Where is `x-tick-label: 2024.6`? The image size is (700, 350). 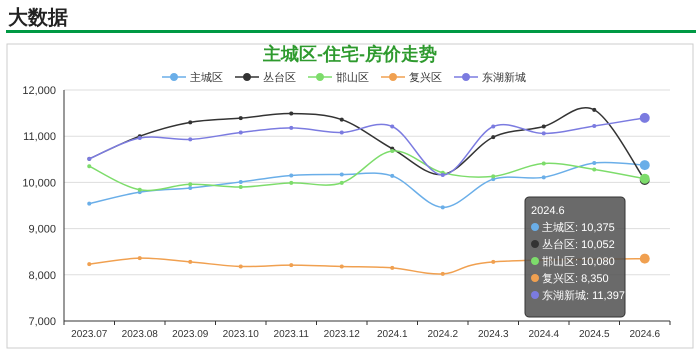
x-tick-label: 2024.6 is located at coordinates (644, 334).